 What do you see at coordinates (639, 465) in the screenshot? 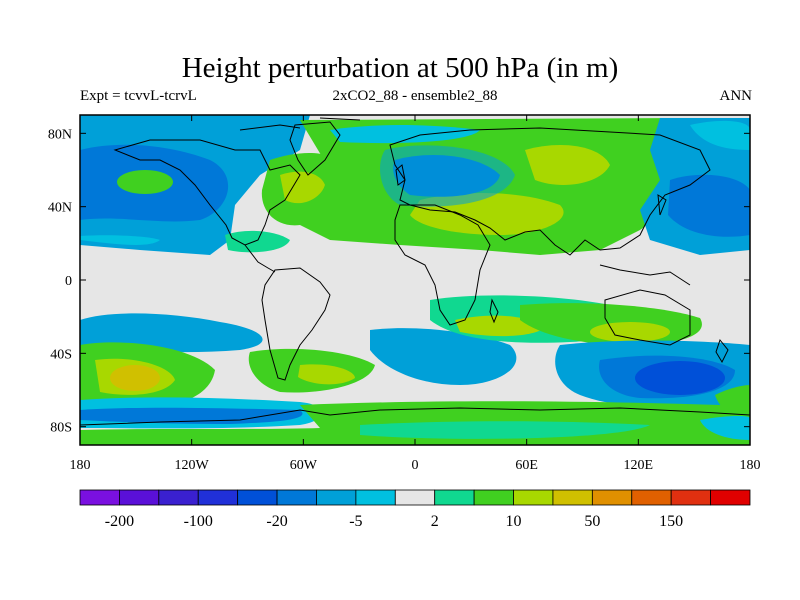
I see `lon-label-5: 120E` at bounding box center [639, 465].